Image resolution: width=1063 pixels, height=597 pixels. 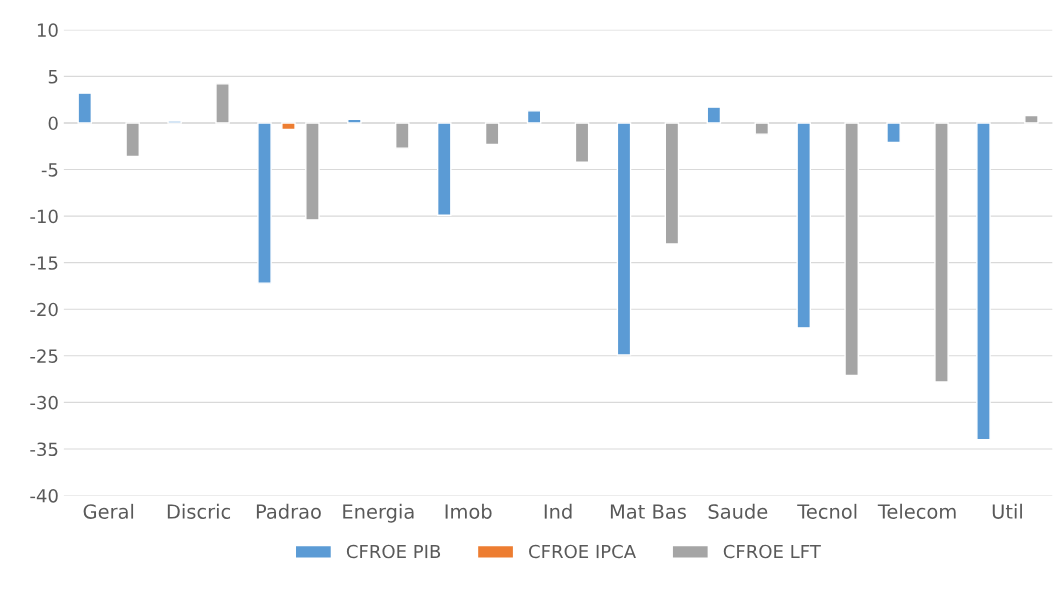 I want to click on x-tick-label: Discric, so click(x=199, y=511).